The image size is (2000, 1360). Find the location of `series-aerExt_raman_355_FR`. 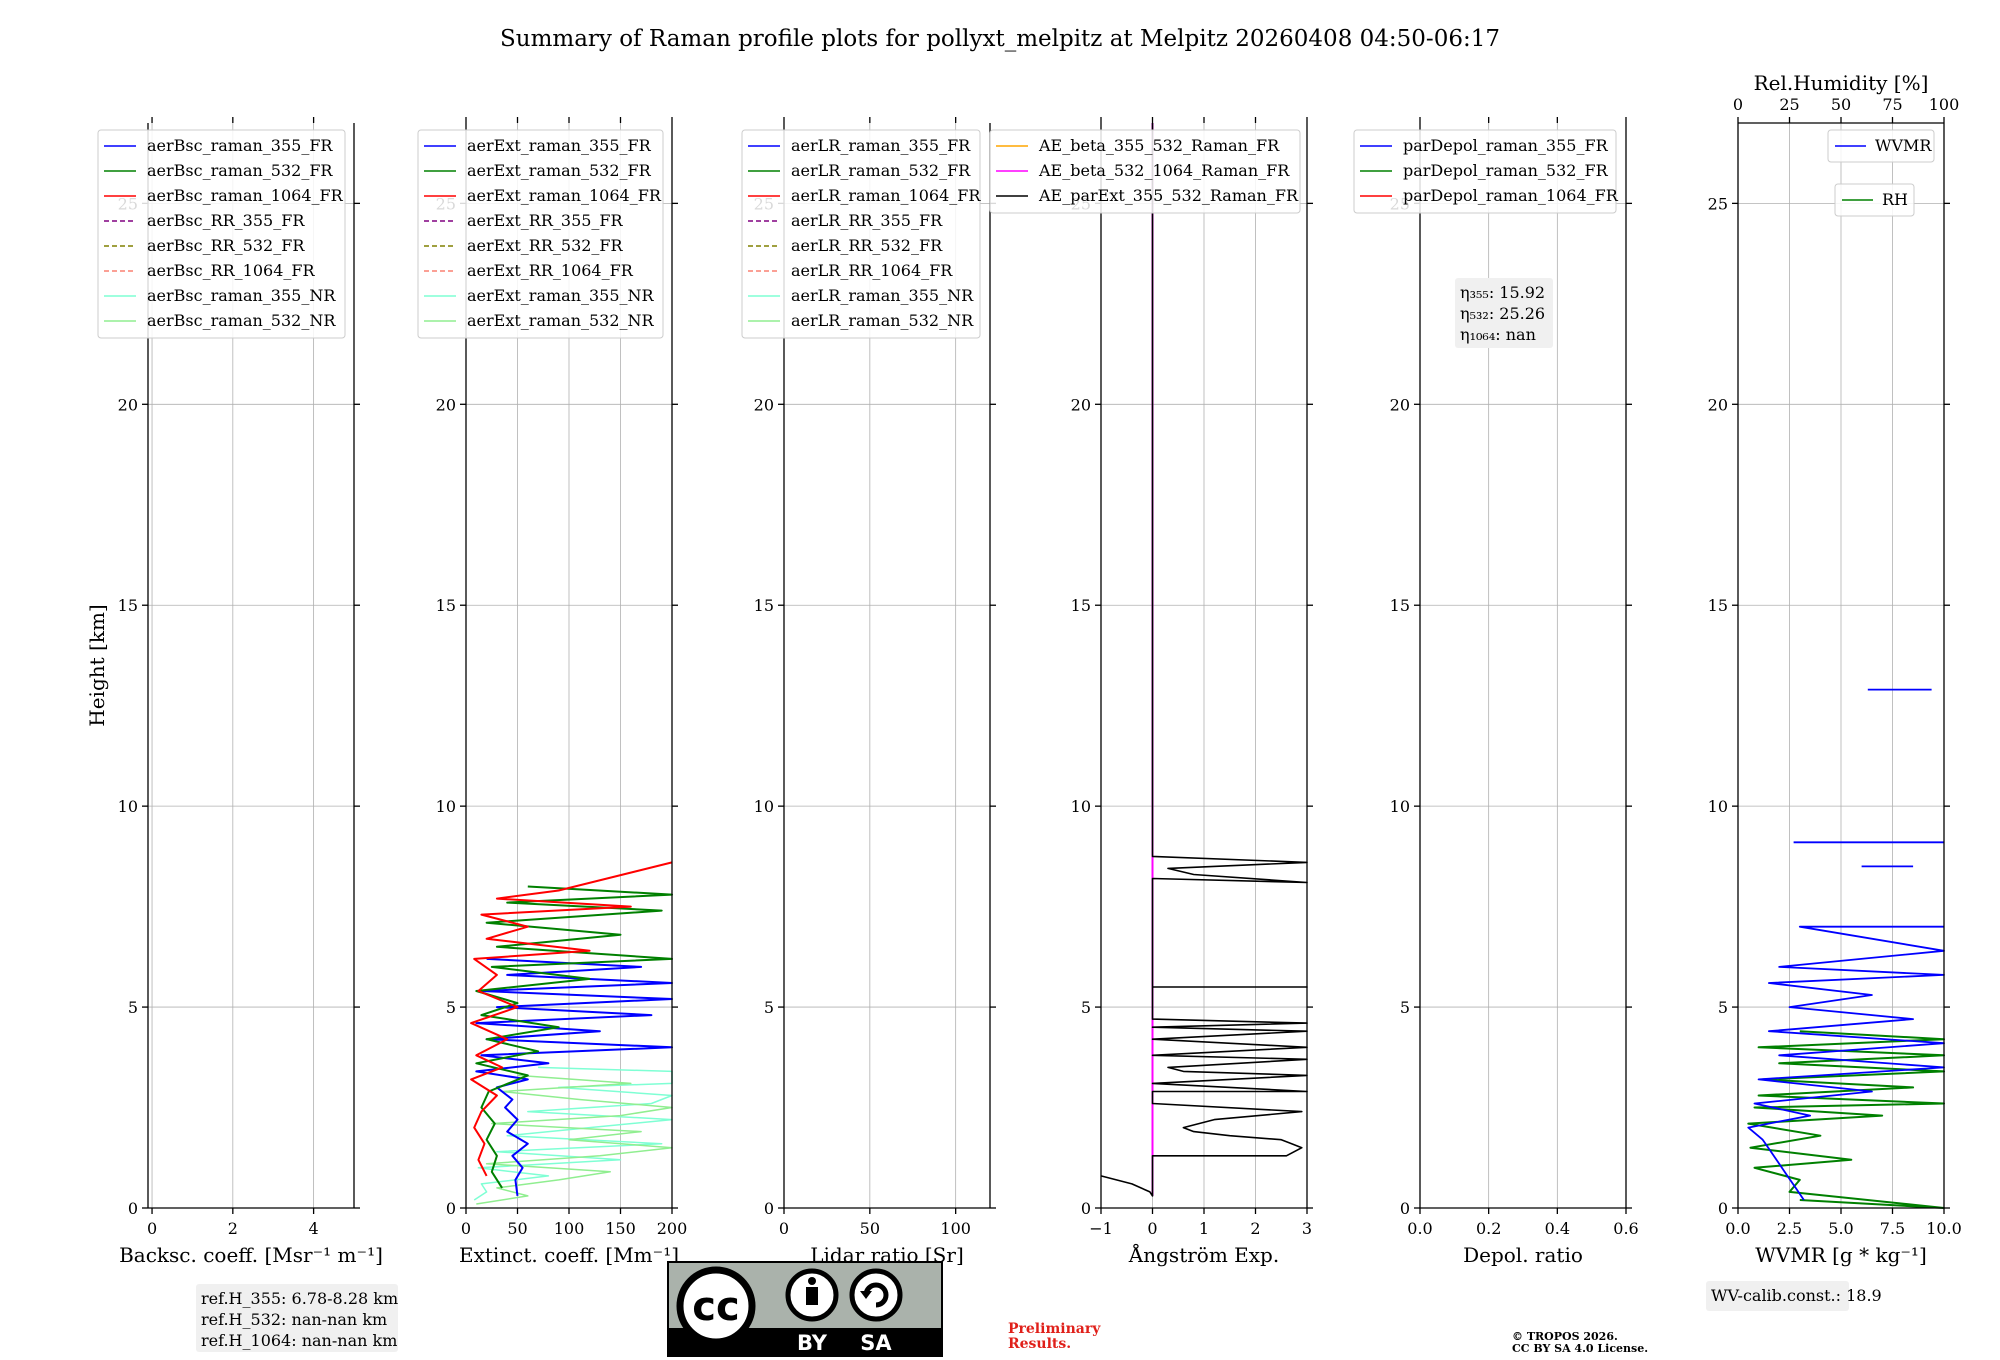

series-aerExt_raman_355_FR is located at coordinates (574, 1077).